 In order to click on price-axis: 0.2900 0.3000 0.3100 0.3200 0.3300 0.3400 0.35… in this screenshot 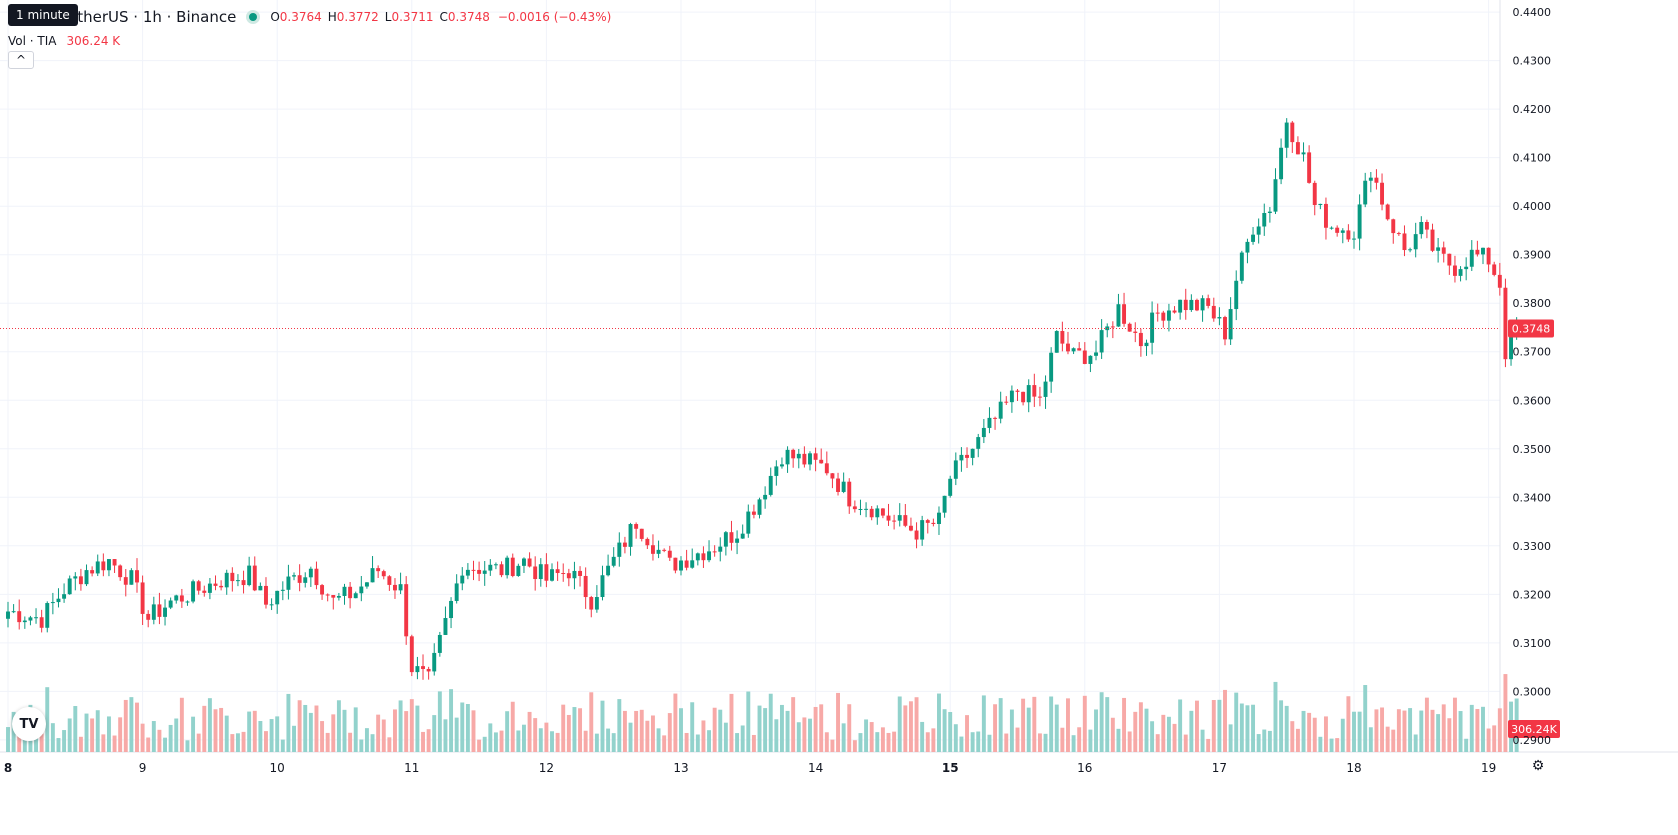, I will do `click(1532, 376)`.